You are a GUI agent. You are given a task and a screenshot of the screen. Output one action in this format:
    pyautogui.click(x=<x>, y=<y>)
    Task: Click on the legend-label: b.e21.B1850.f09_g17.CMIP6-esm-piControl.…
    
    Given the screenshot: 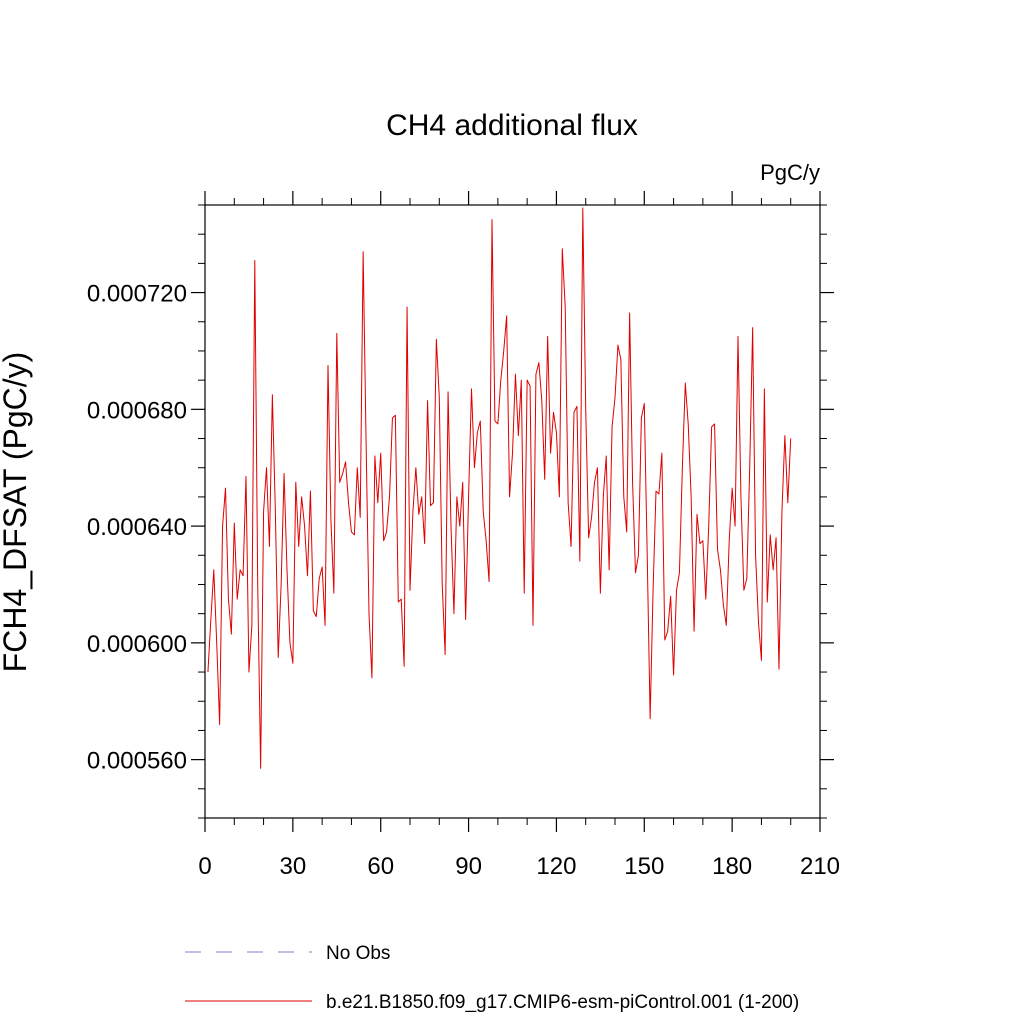 What is the action you would take?
    pyautogui.click(x=562, y=1002)
    